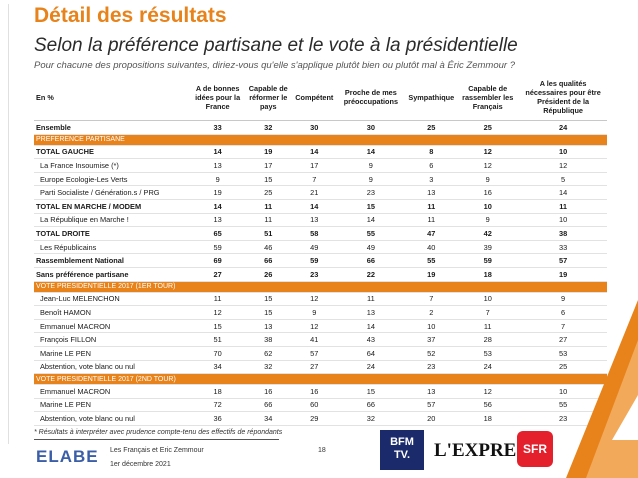 The width and height of the screenshot is (638, 478). What do you see at coordinates (156, 439) in the screenshot?
I see `footnote-divider` at bounding box center [156, 439].